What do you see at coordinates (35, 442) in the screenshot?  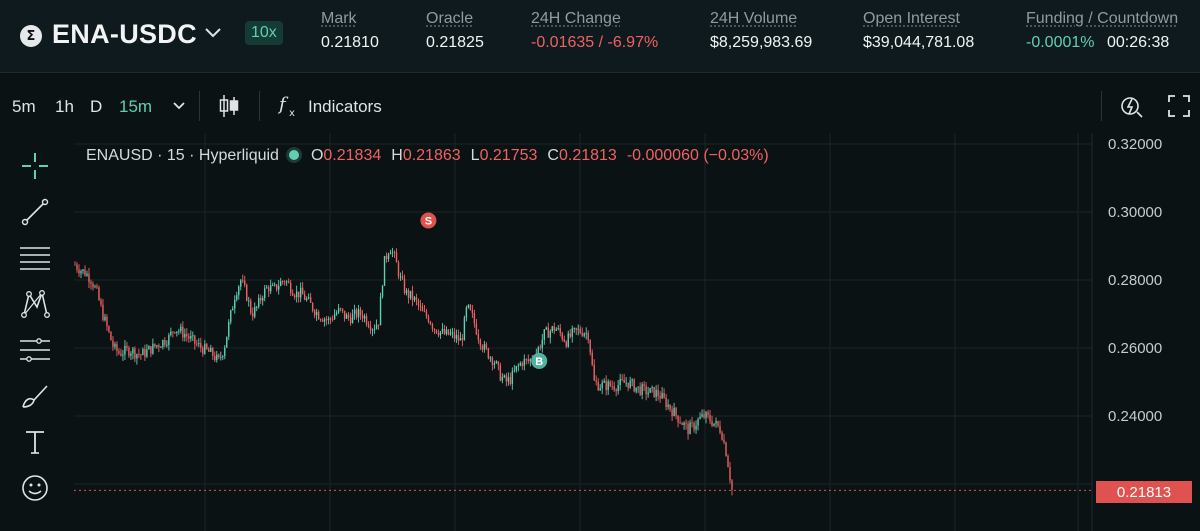 I see `text-tool` at bounding box center [35, 442].